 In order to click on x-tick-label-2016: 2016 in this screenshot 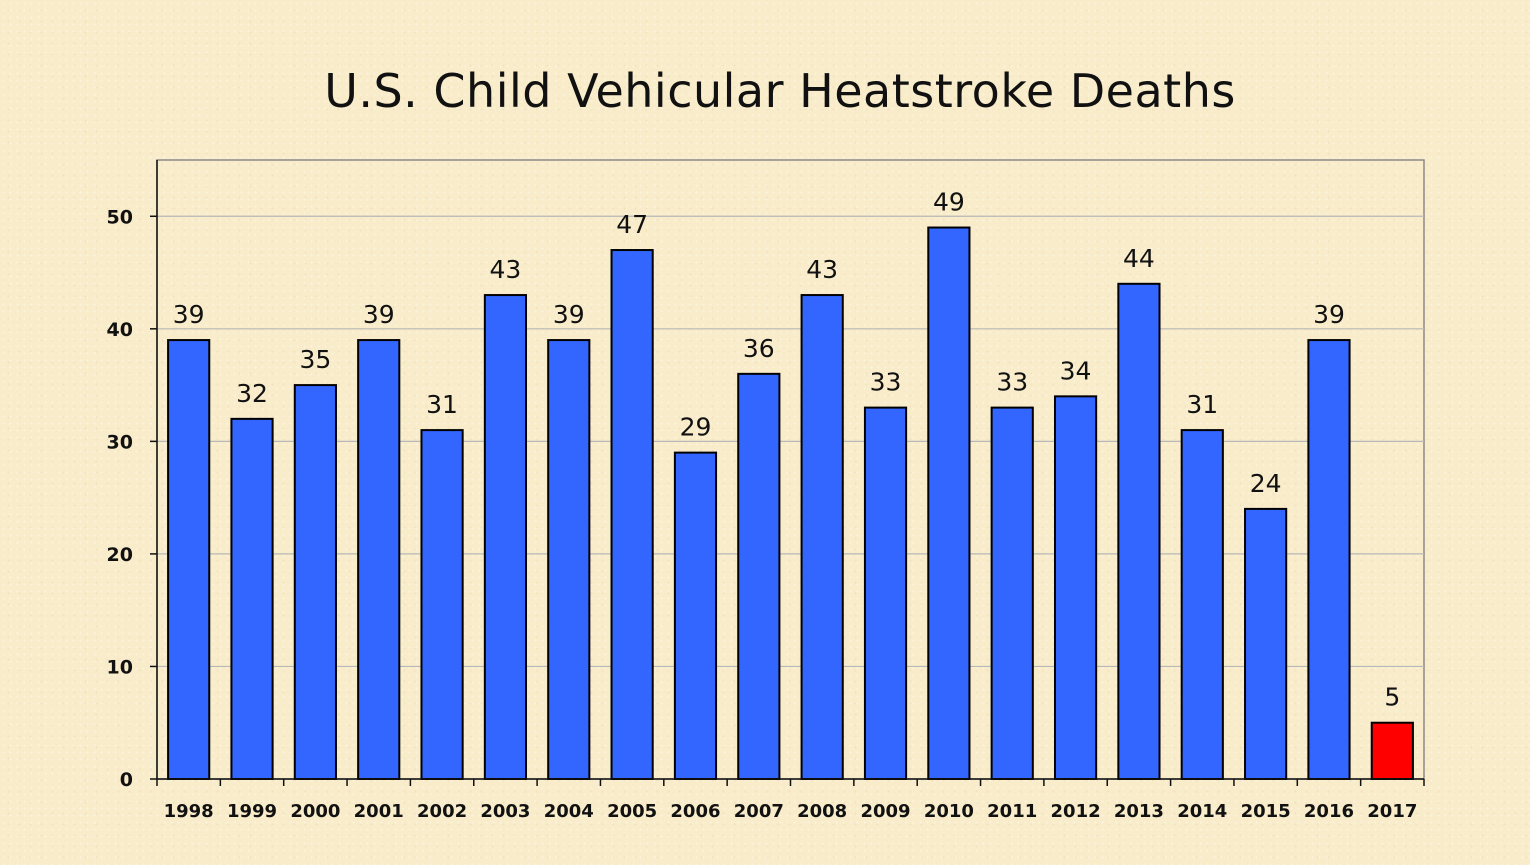, I will do `click(1329, 811)`.